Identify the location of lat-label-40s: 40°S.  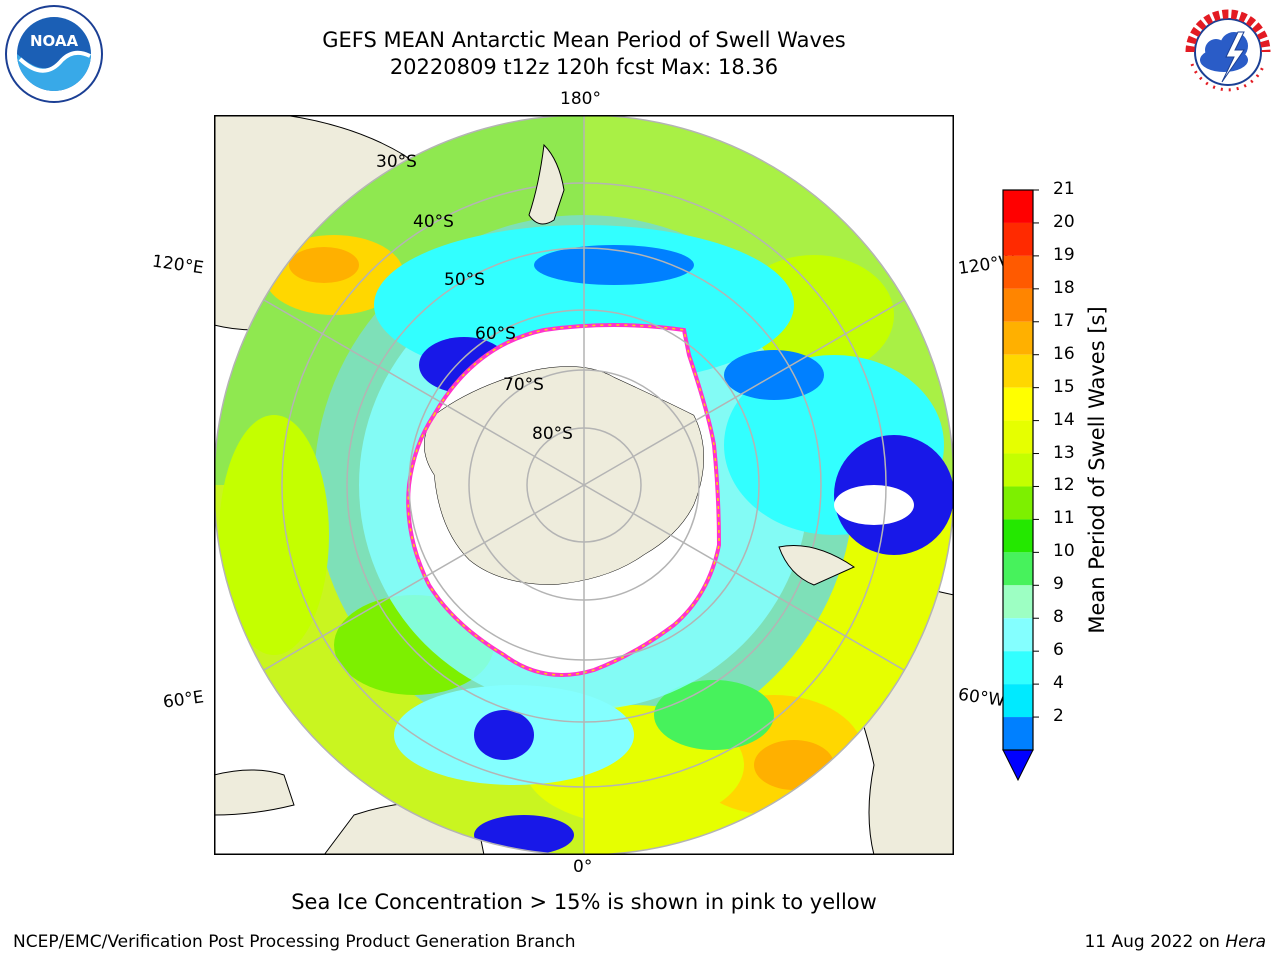
(433, 222).